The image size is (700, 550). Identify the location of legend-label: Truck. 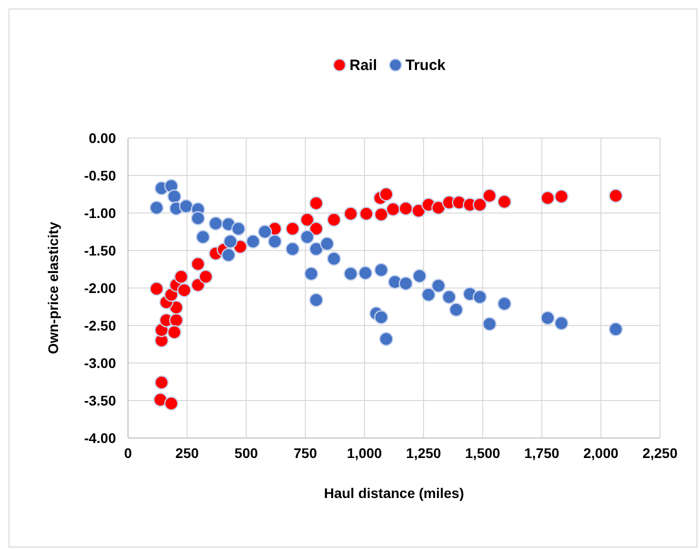
(426, 65).